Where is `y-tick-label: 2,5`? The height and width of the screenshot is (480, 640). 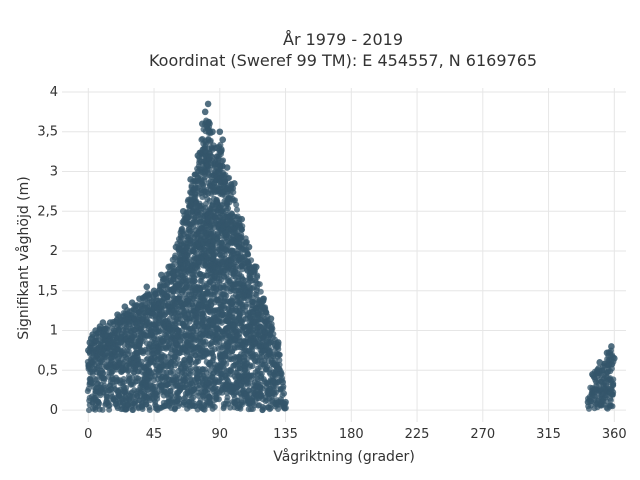 y-tick-label: 2,5 is located at coordinates (47, 211).